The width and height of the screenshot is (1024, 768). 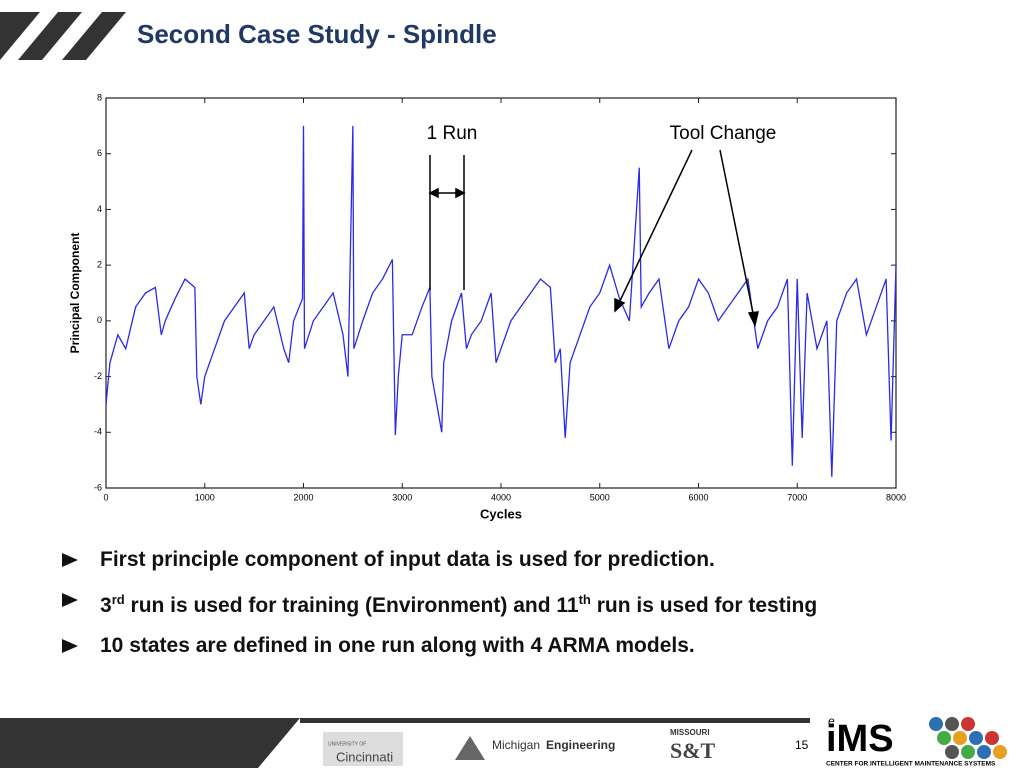 What do you see at coordinates (105, 497) in the screenshot?
I see `x-tick-label: 0` at bounding box center [105, 497].